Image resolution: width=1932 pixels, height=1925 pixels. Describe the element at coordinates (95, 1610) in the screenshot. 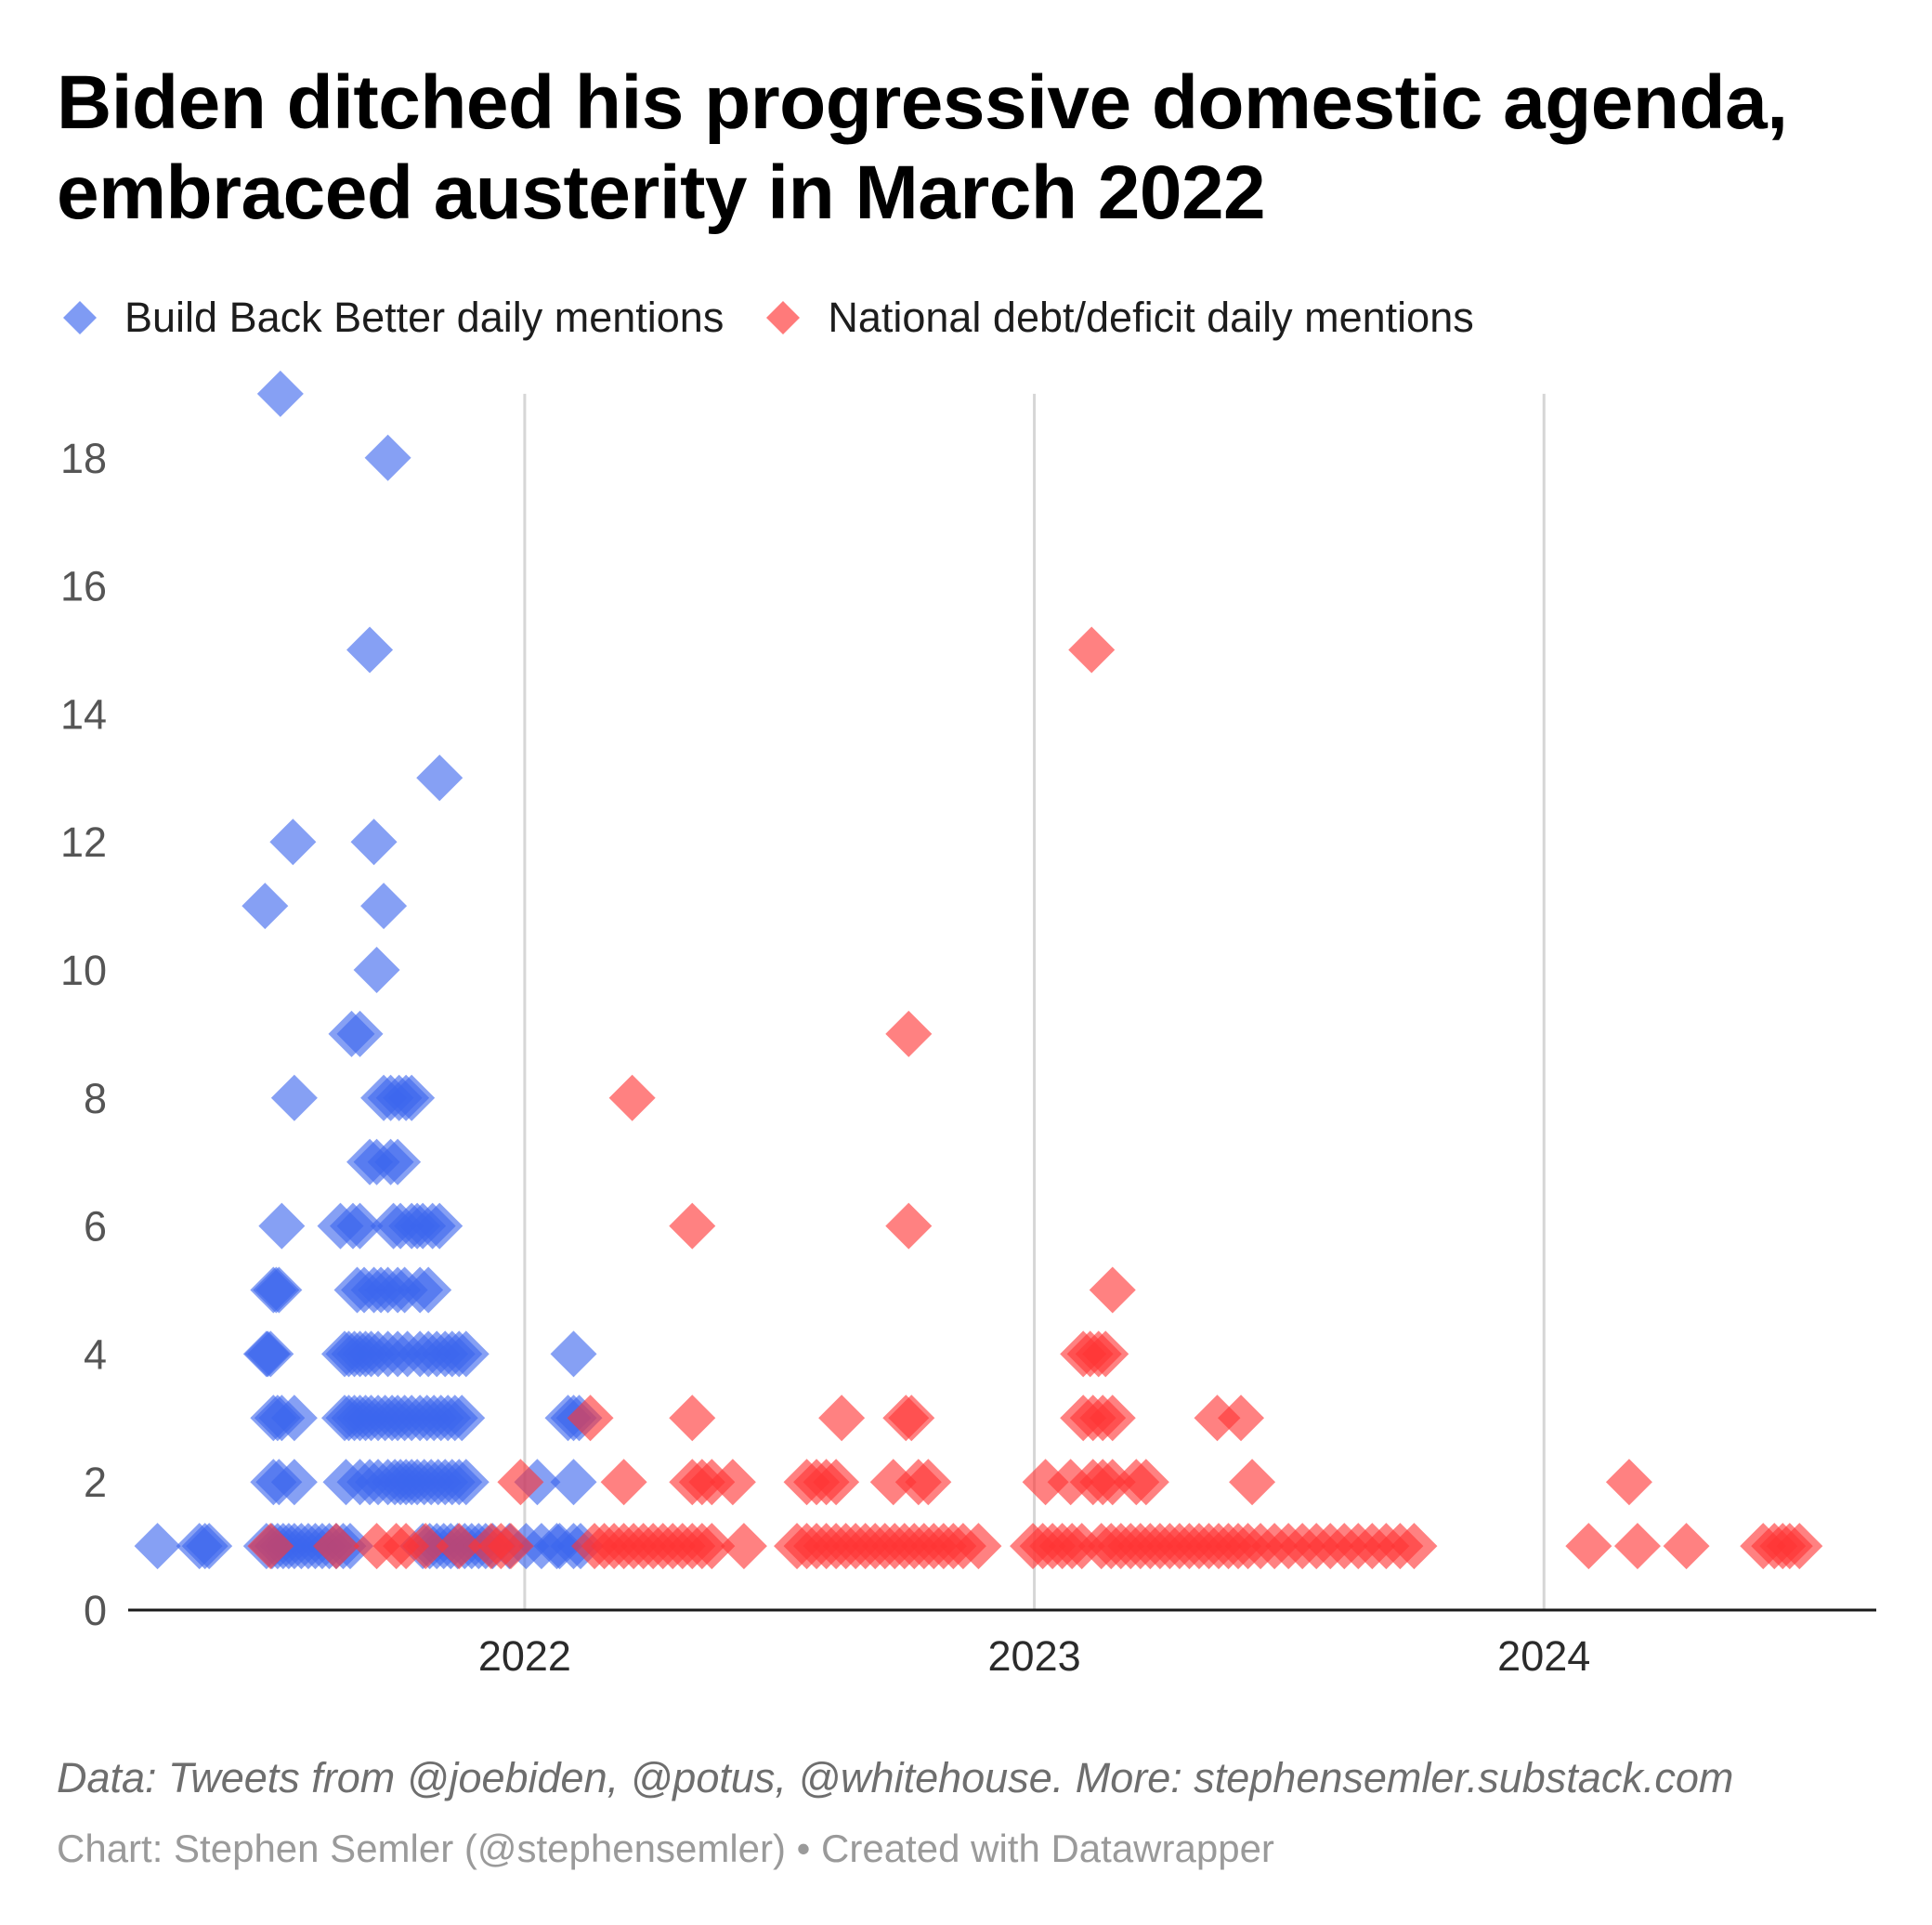

I see `y-tick-label: 0` at that location.